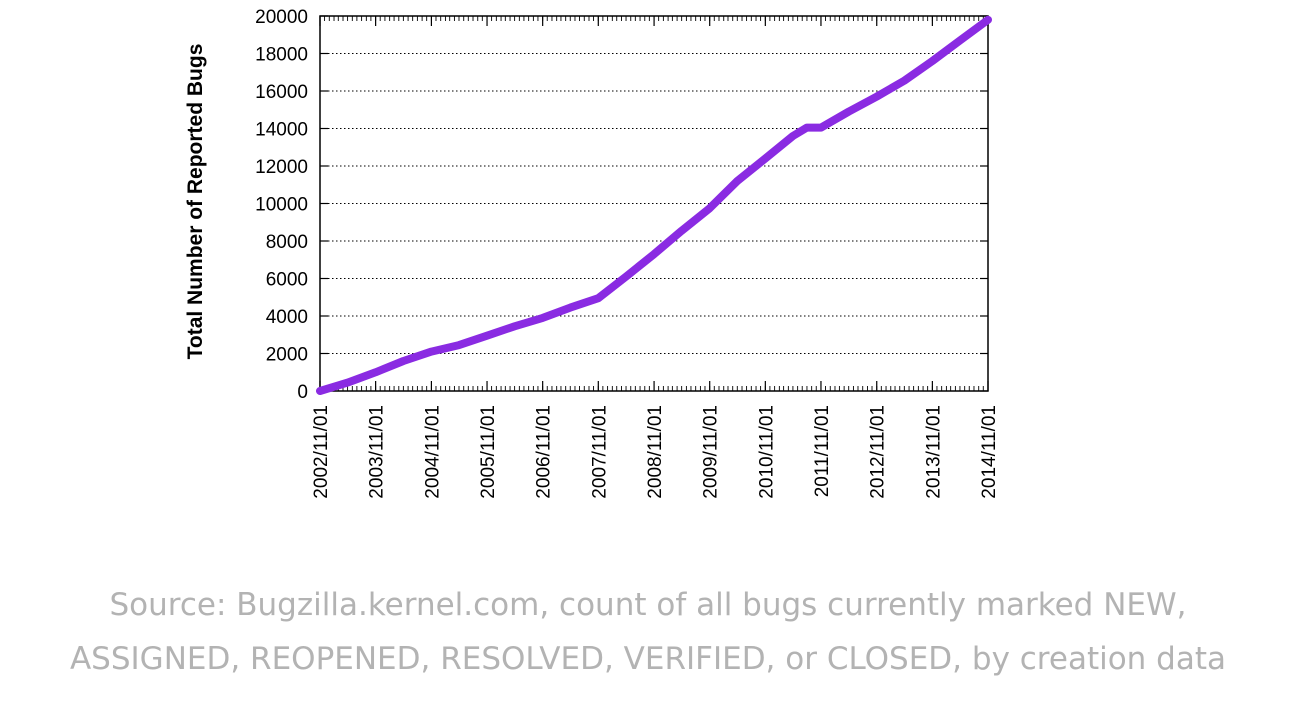  Describe the element at coordinates (377, 452) in the screenshot. I see `x-tick-label-1: 2003/11/01` at that location.